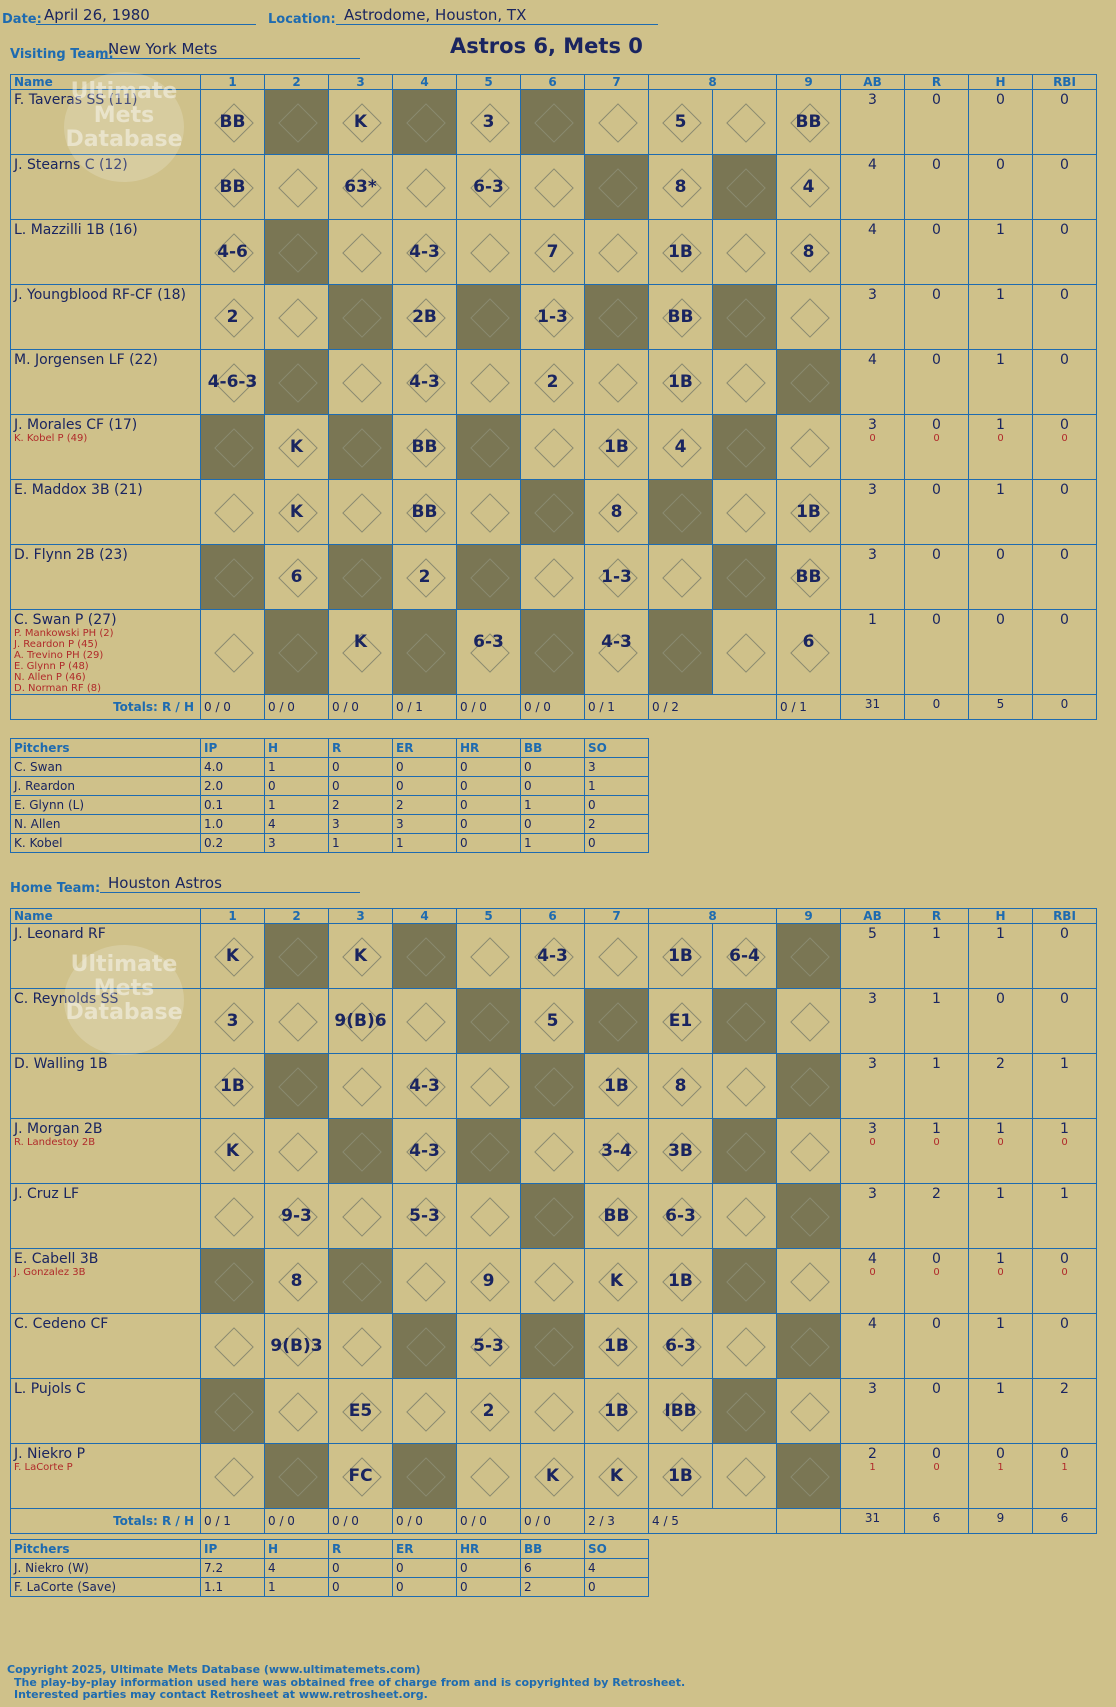 The height and width of the screenshot is (1707, 1116). What do you see at coordinates (232, 748) in the screenshot?
I see `pitcher-col-header: IP` at bounding box center [232, 748].